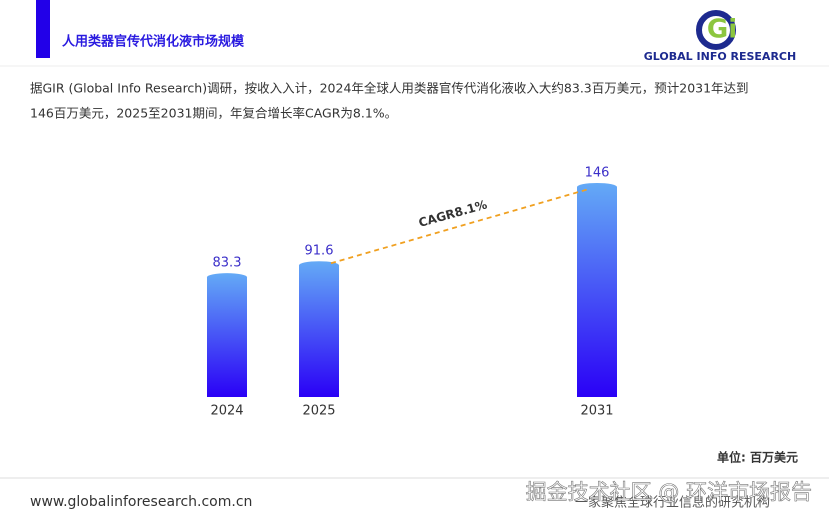  I want to click on logo-ring, so click(716, 30).